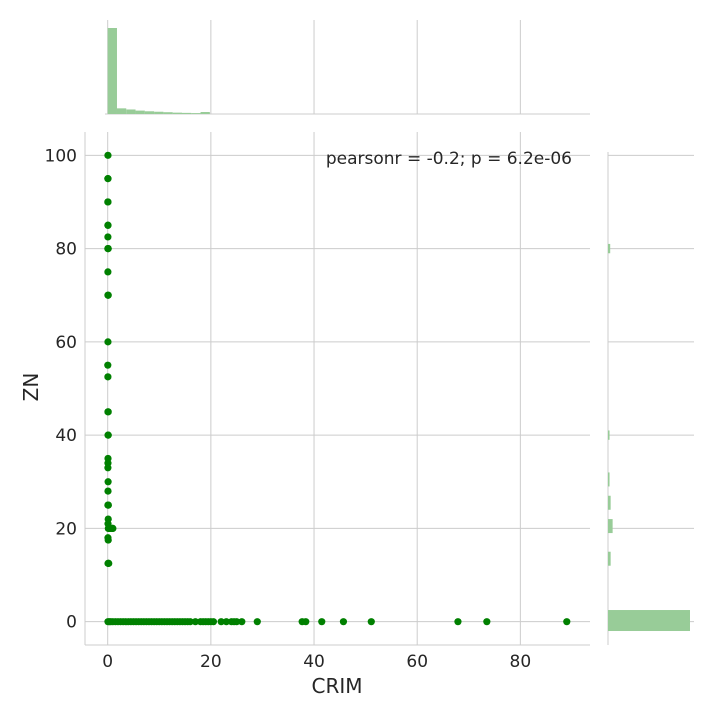 This screenshot has height=720, width=720. I want to click on y-tick-label: 80, so click(66, 250).